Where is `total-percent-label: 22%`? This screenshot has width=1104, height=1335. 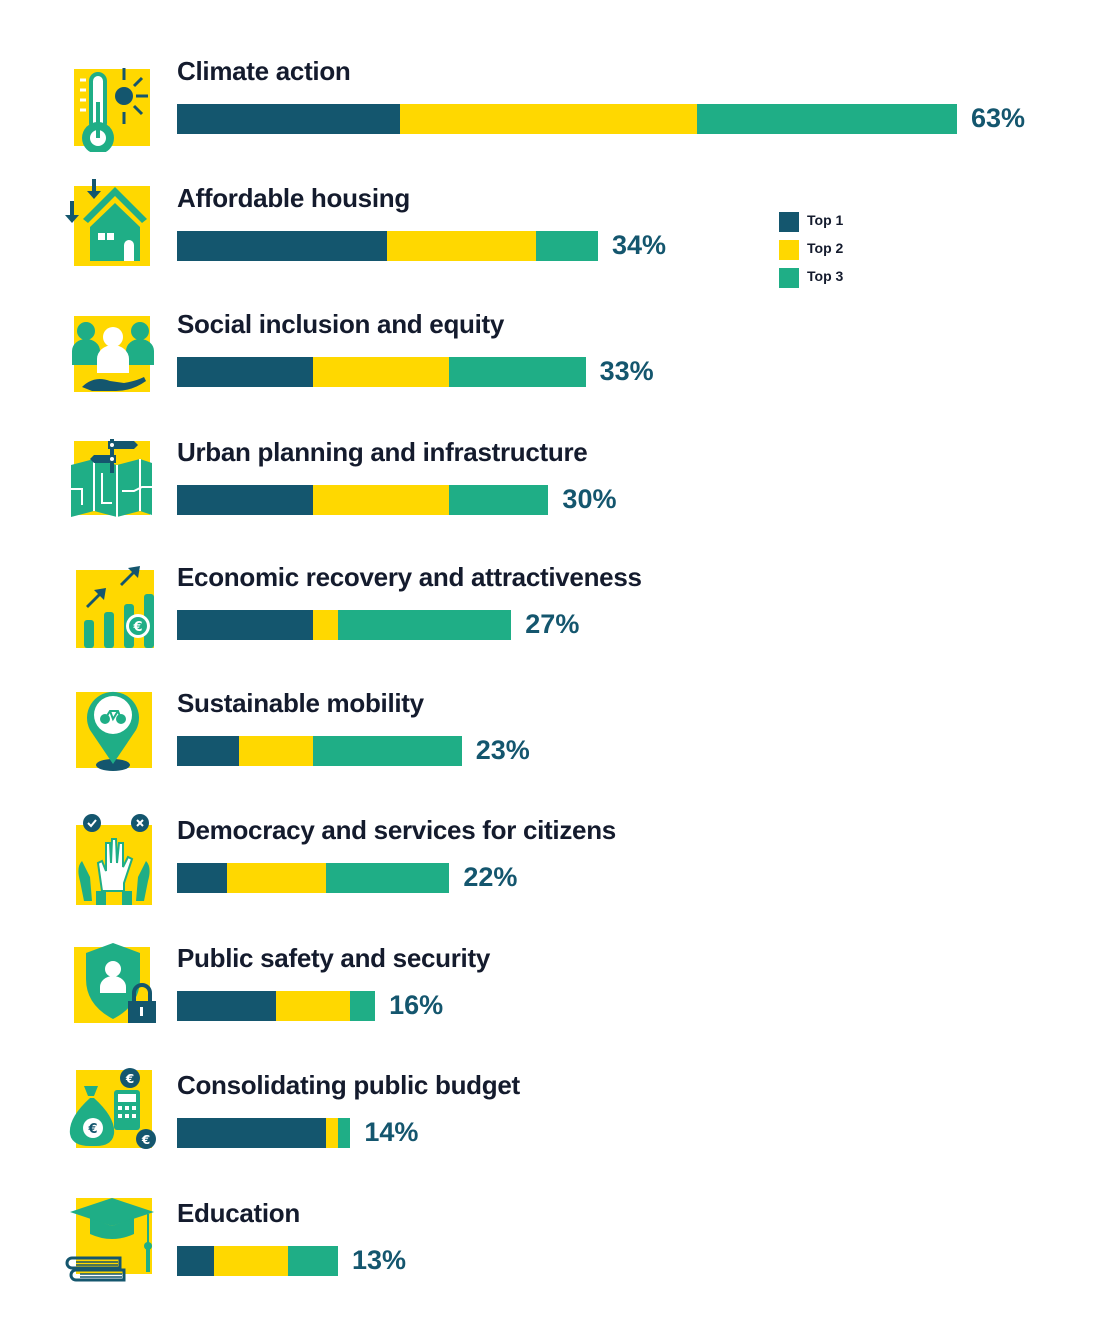
total-percent-label: 22% is located at coordinates (490, 877).